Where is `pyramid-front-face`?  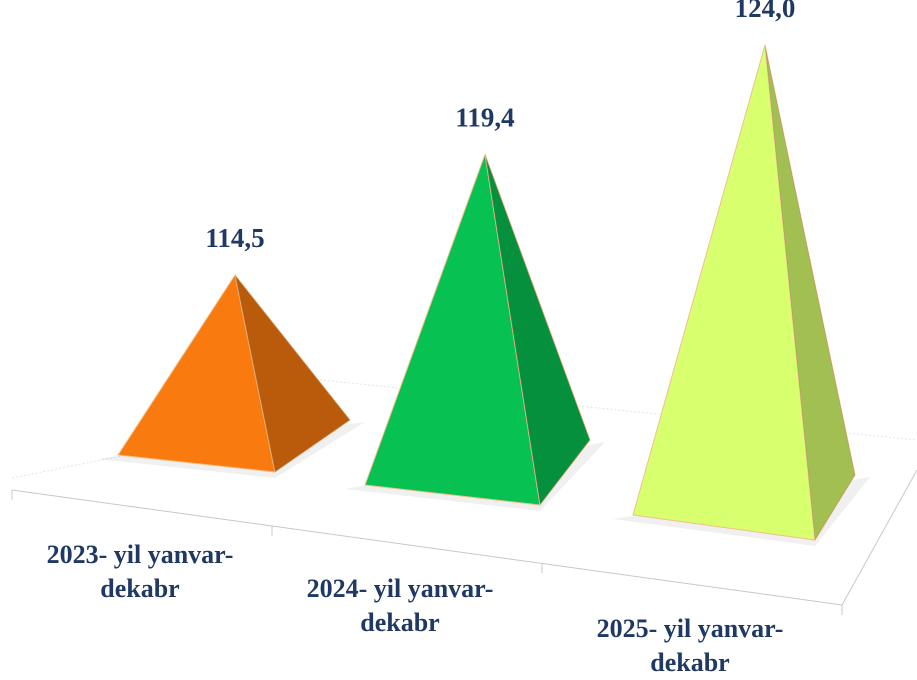 pyramid-front-face is located at coordinates (724, 292).